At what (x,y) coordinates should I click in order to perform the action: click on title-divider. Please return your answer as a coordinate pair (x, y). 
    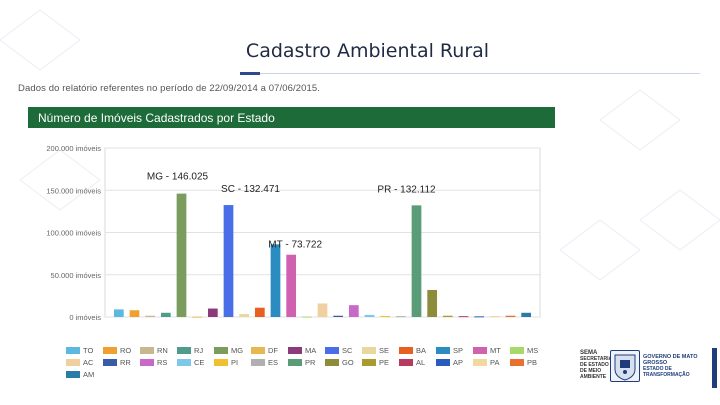
    Looking at the image, I should click on (480, 73).